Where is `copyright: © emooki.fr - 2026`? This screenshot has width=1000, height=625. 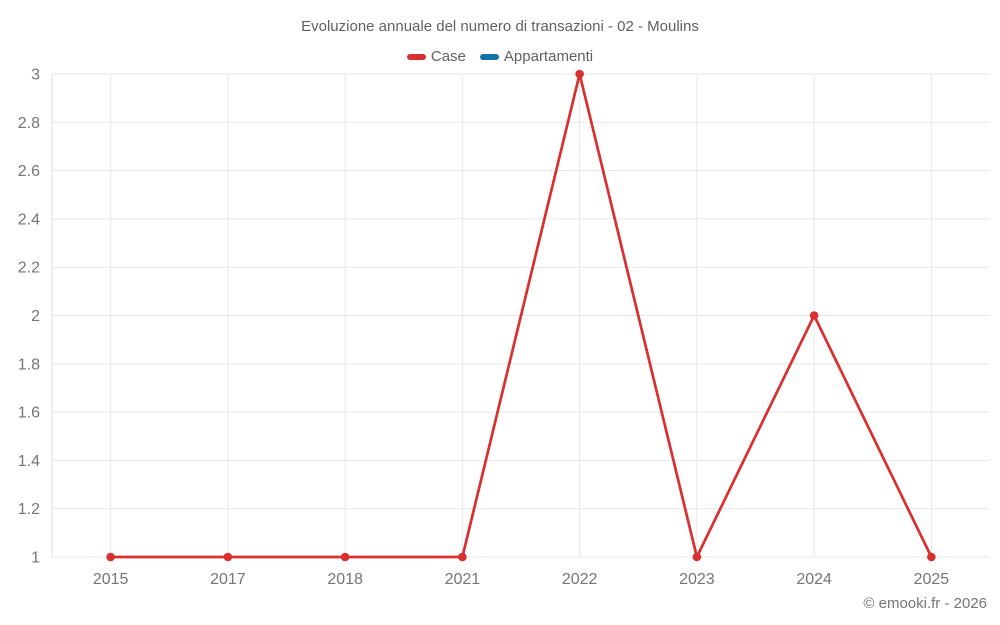
copyright: © emooki.fr - 2026 is located at coordinates (925, 603).